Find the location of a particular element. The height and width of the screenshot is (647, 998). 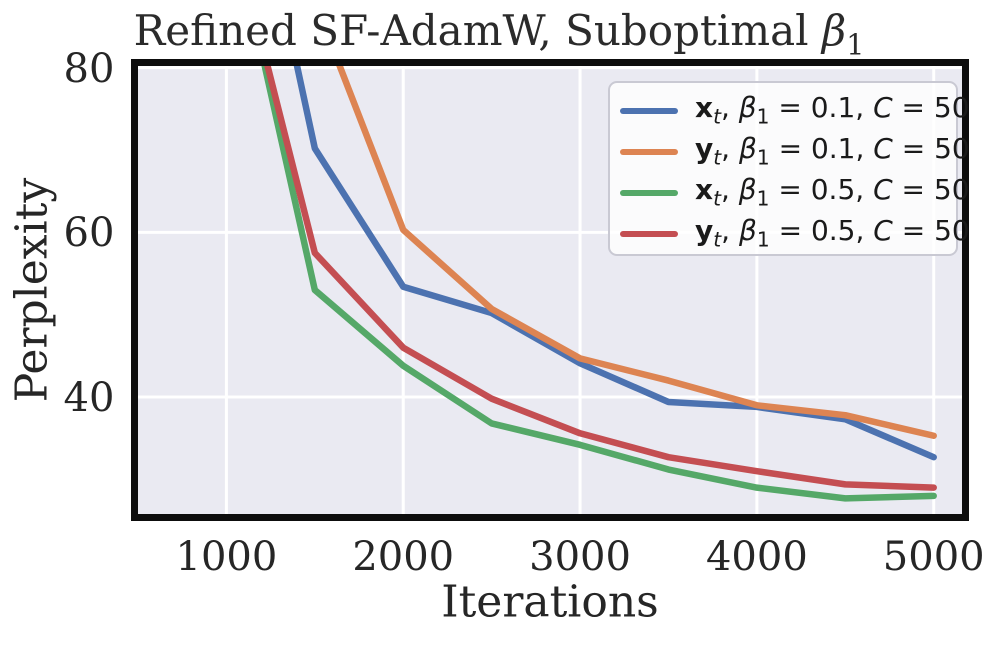

y-tick-label: 80 is located at coordinates (89, 68).